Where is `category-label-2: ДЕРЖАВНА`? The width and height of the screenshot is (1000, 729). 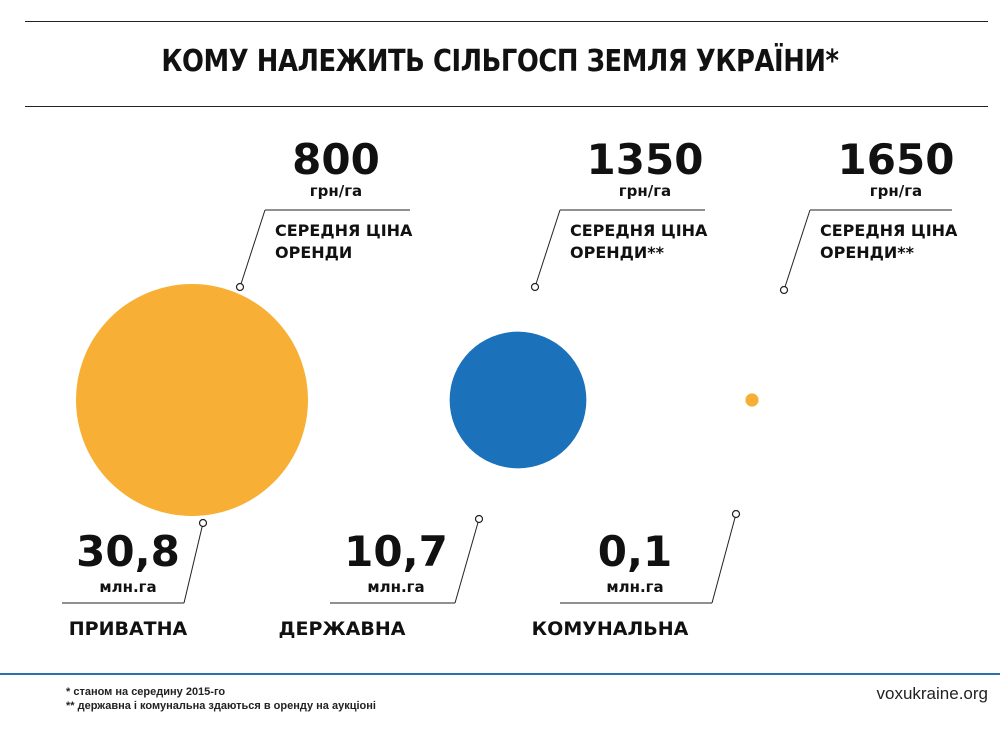
category-label-2: ДЕРЖАВНА is located at coordinates (342, 629).